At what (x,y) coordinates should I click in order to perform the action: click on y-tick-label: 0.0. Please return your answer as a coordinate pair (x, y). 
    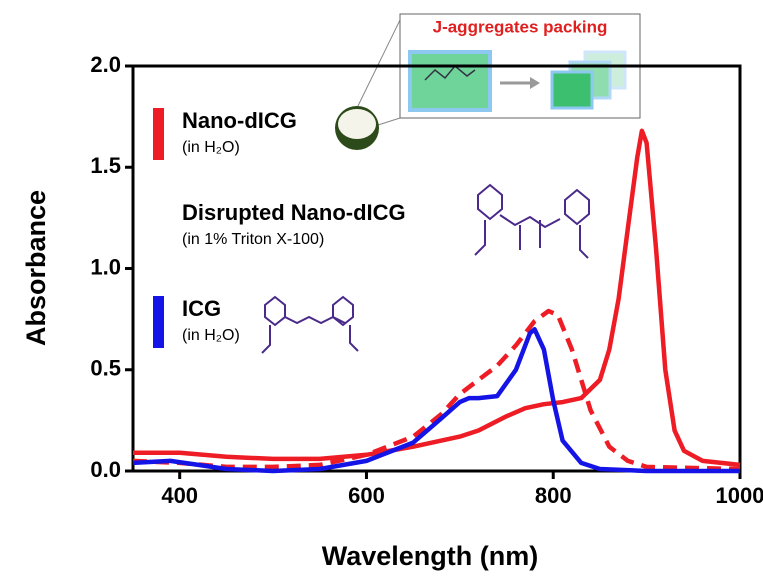
    Looking at the image, I should click on (105, 469).